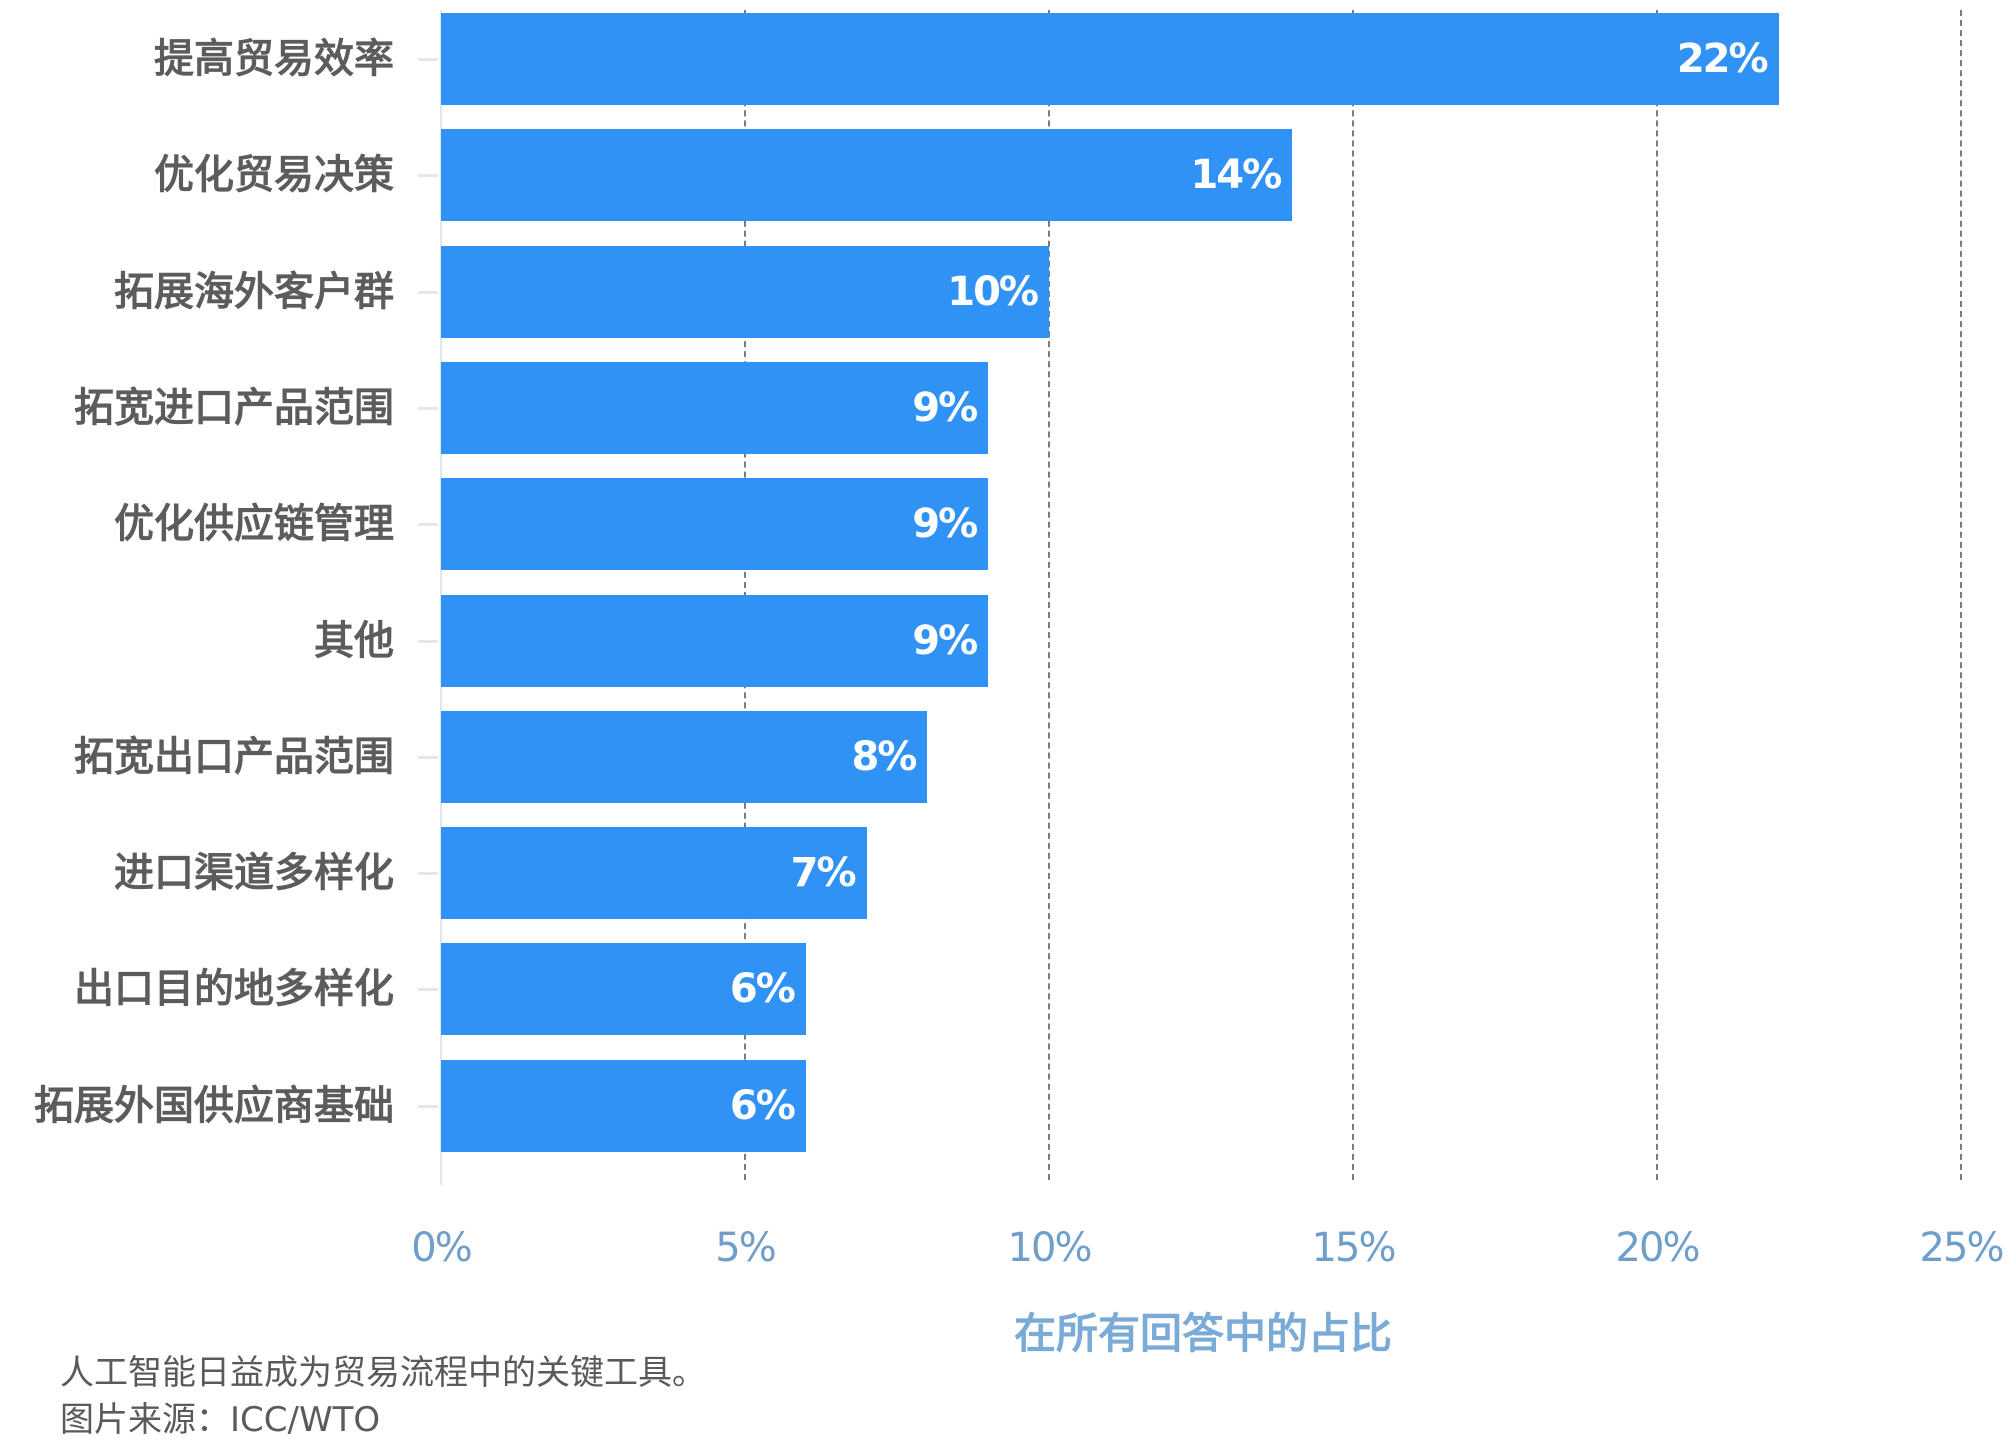  I want to click on x-tick-label: 25%, so click(1962, 1248).